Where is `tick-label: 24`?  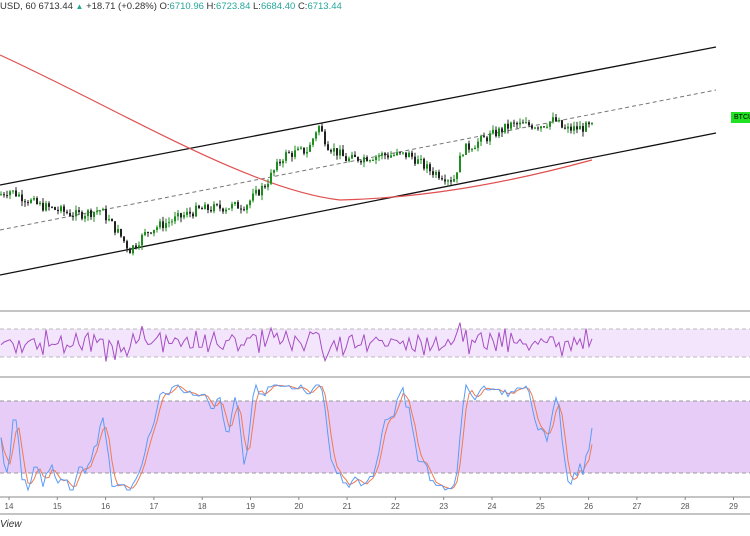 tick-label: 24 is located at coordinates (492, 506).